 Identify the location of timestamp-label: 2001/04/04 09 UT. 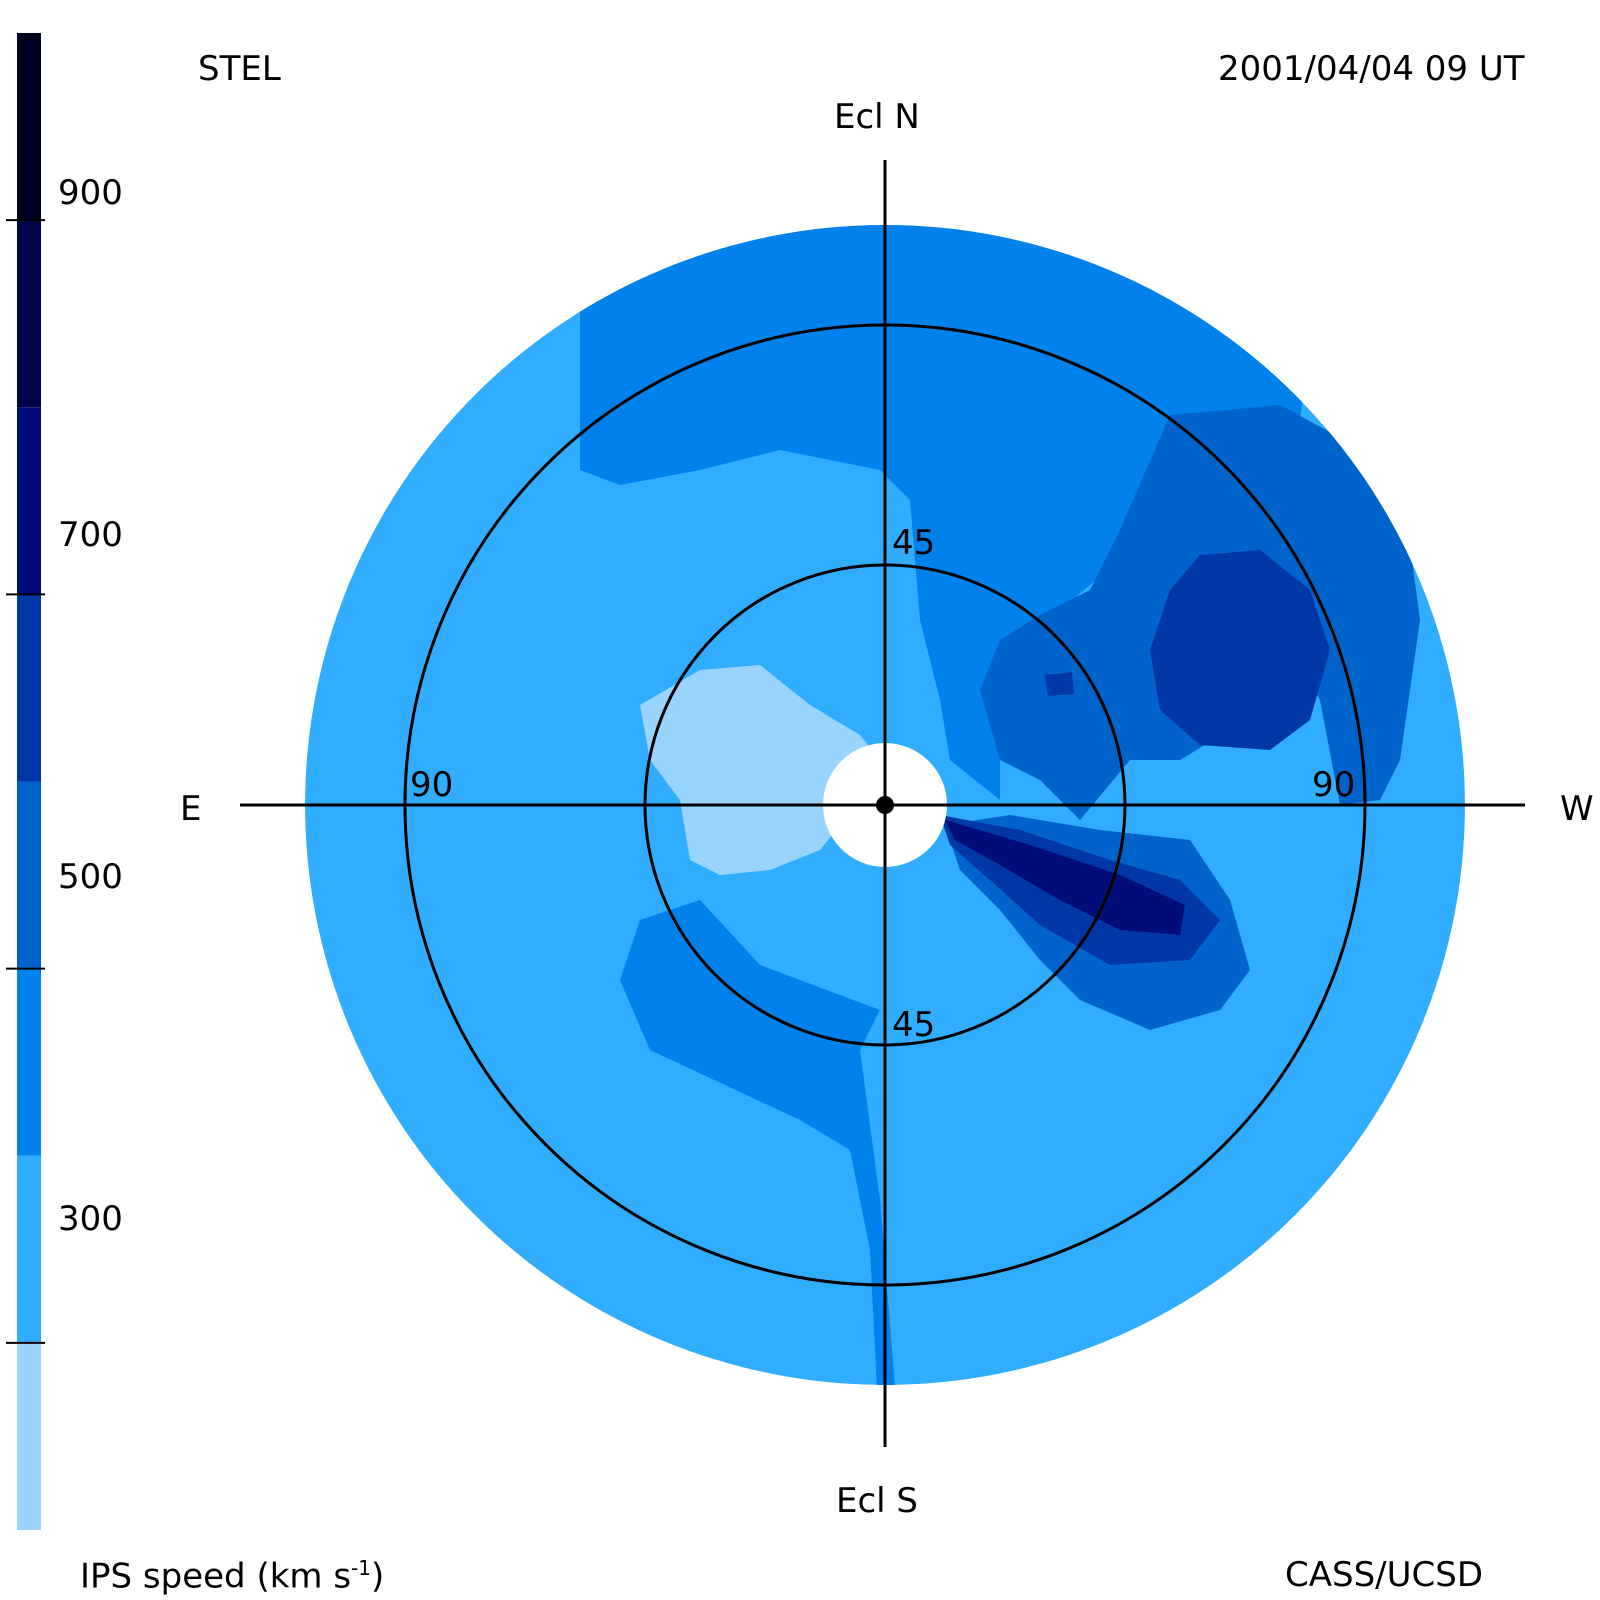
(1371, 69).